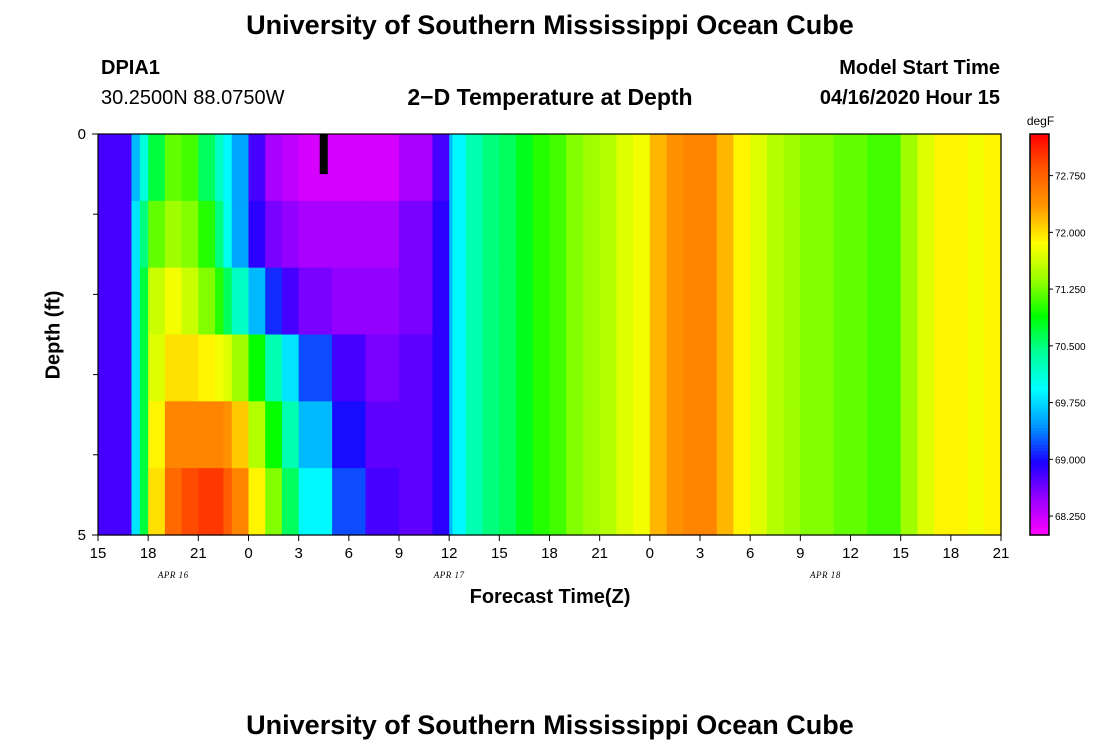 Image resolution: width=1100 pixels, height=750 pixels. What do you see at coordinates (82, 134) in the screenshot?
I see `y-tick-label: 0` at bounding box center [82, 134].